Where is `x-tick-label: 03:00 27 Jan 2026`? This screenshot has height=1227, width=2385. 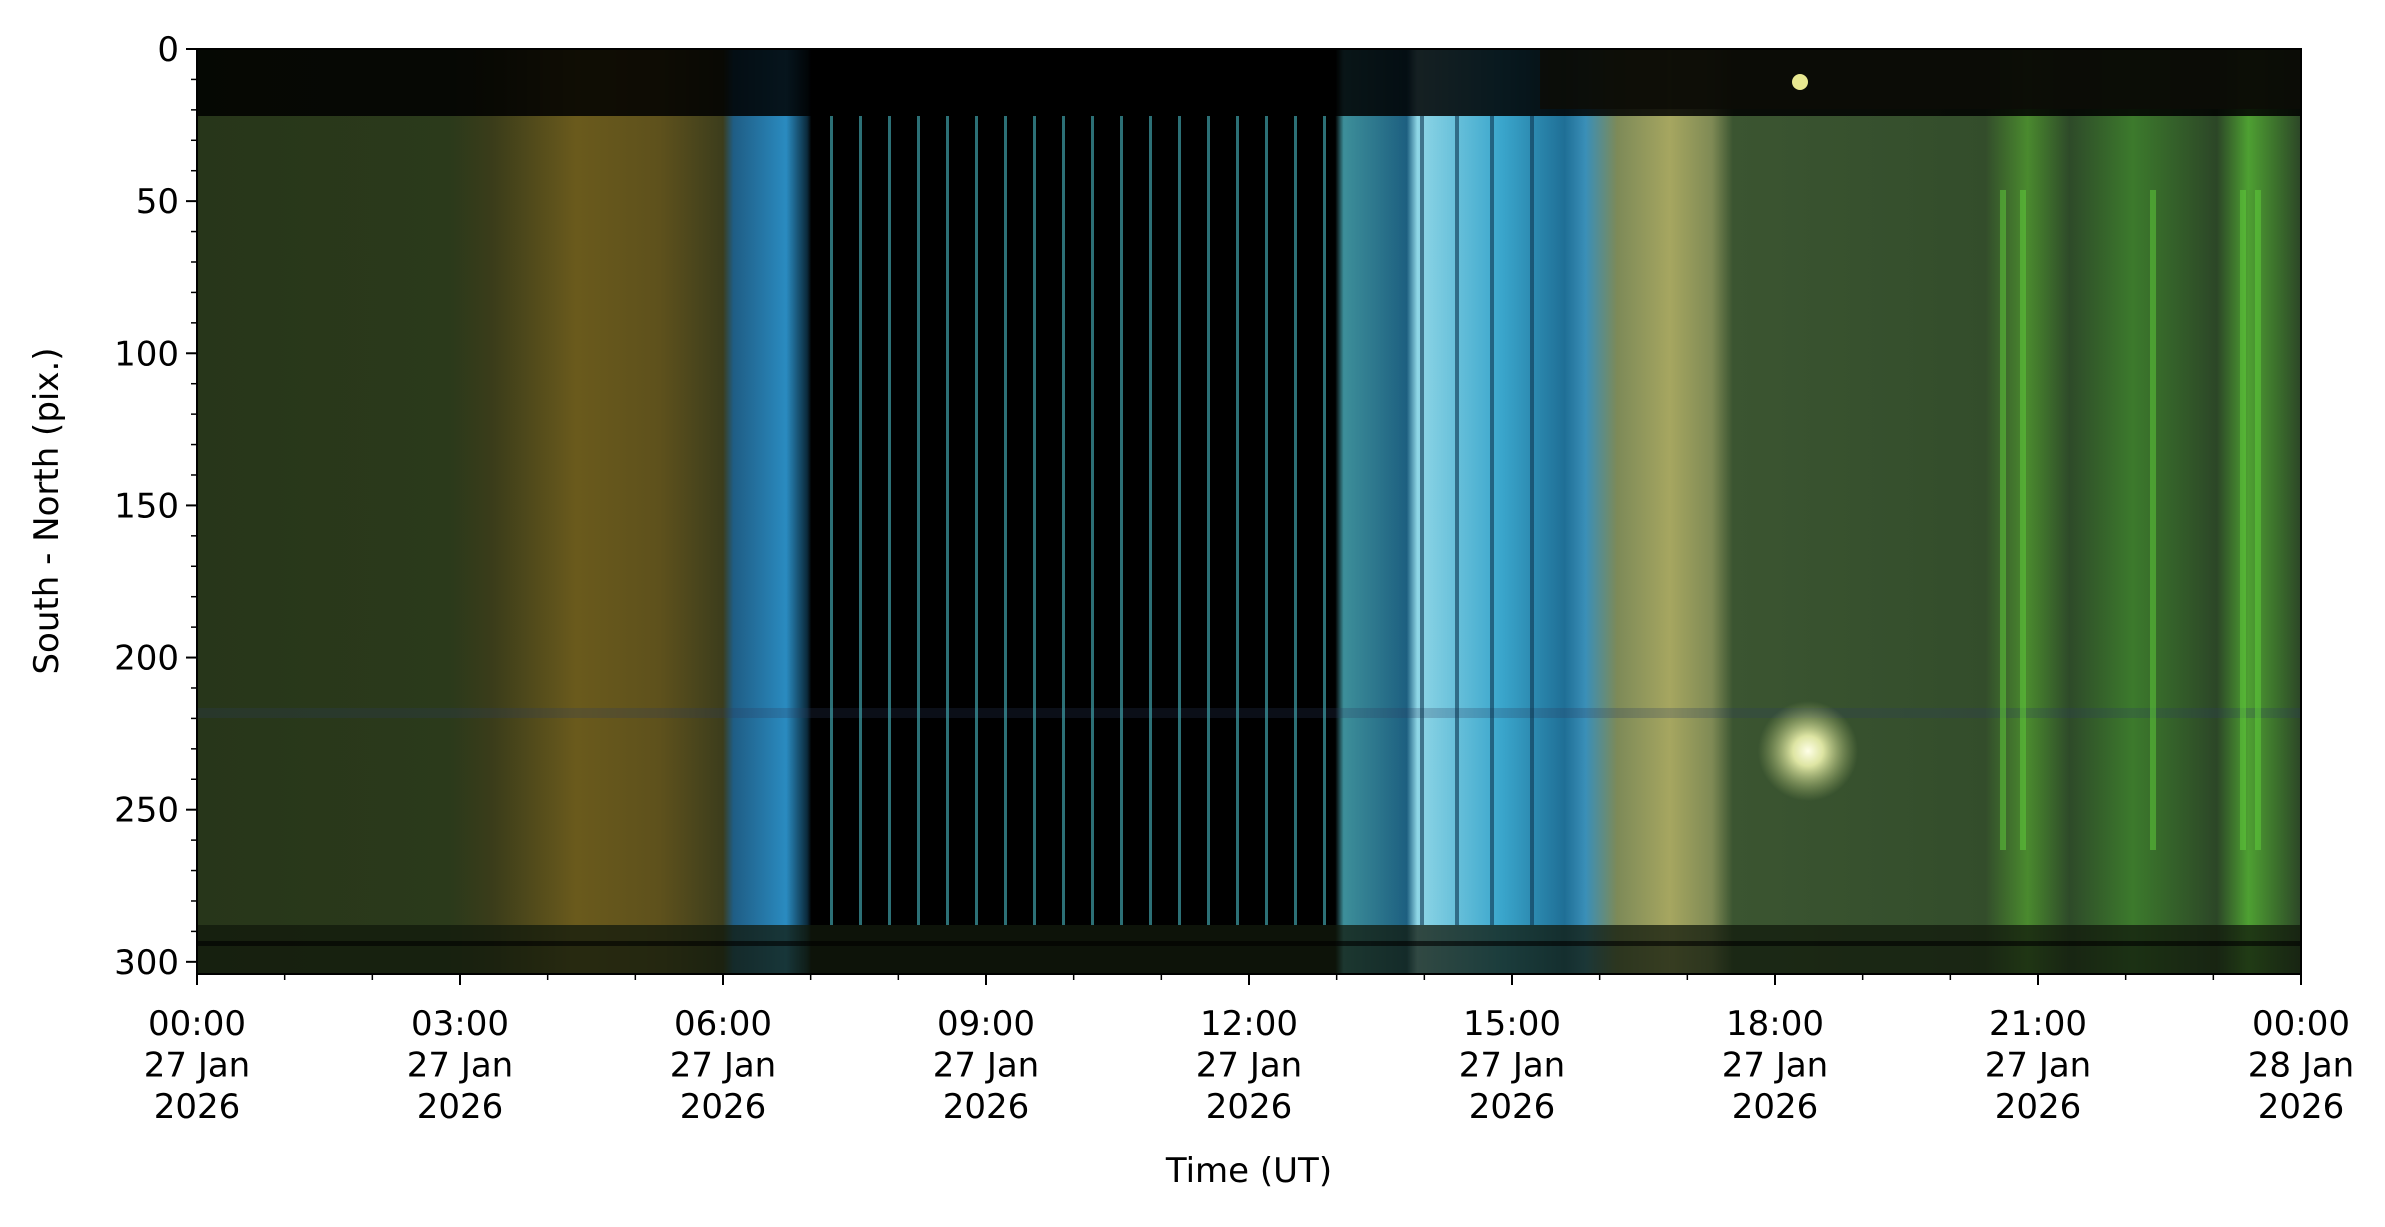 x-tick-label: 03:00 27 Jan 2026 is located at coordinates (460, 1065).